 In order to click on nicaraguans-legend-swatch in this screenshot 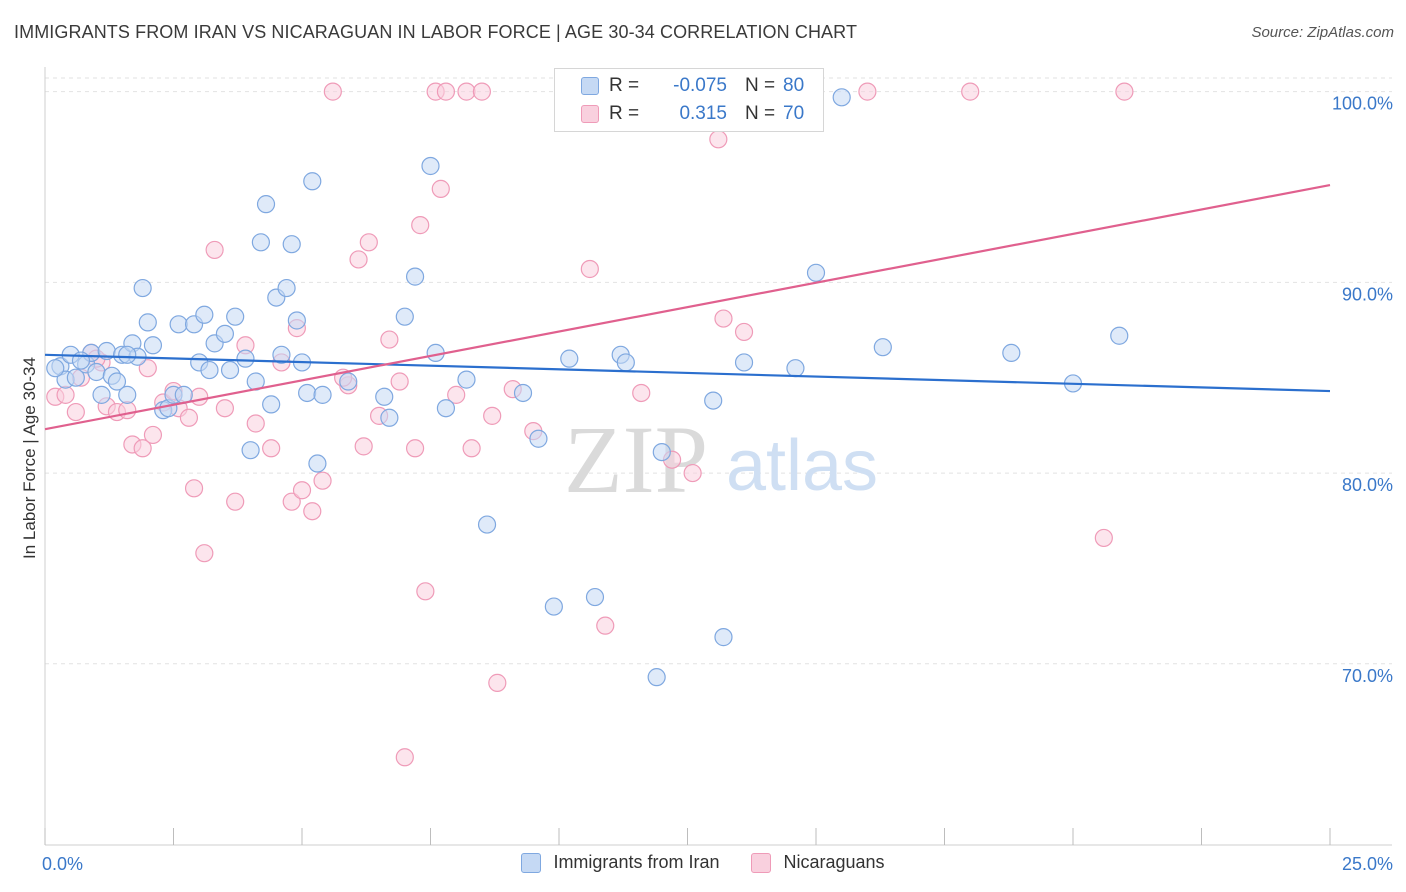, I will do `click(761, 862)`.